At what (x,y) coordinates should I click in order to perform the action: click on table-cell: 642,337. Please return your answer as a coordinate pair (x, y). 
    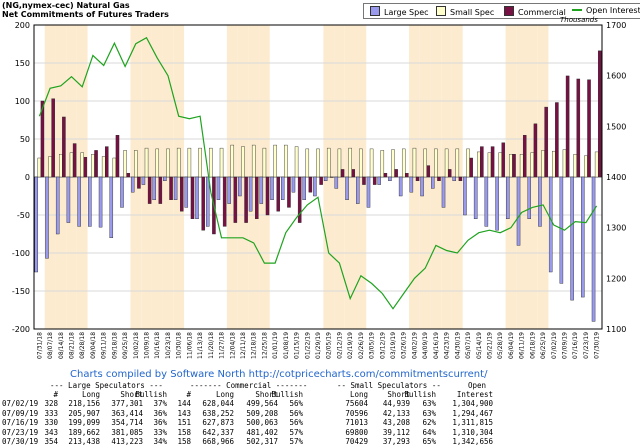
    Looking at the image, I should click on (218, 432).